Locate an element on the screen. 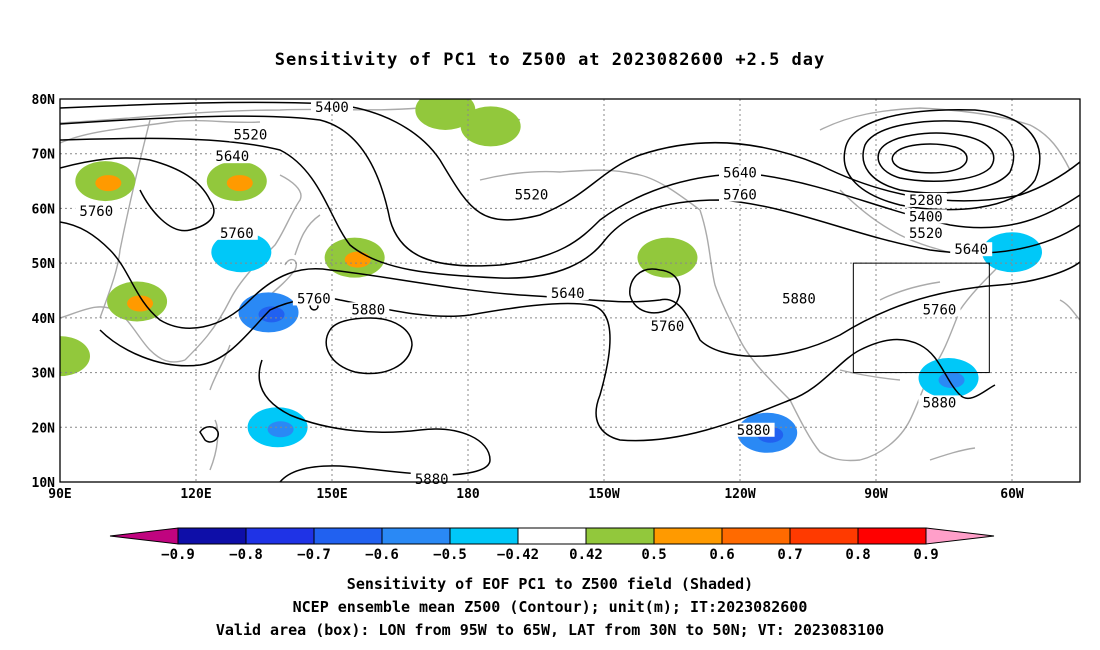  lon-tick-label: 90E is located at coordinates (59, 494).